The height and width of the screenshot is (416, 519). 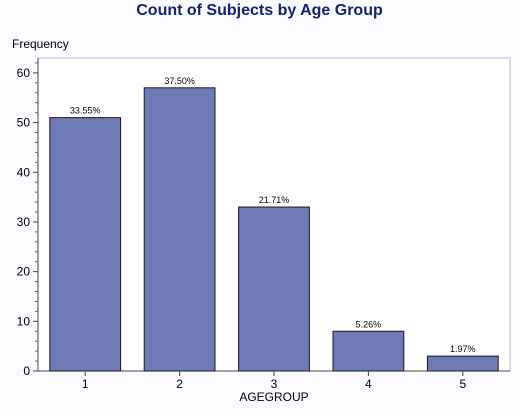 I want to click on y-tick-label: 20, so click(x=24, y=272).